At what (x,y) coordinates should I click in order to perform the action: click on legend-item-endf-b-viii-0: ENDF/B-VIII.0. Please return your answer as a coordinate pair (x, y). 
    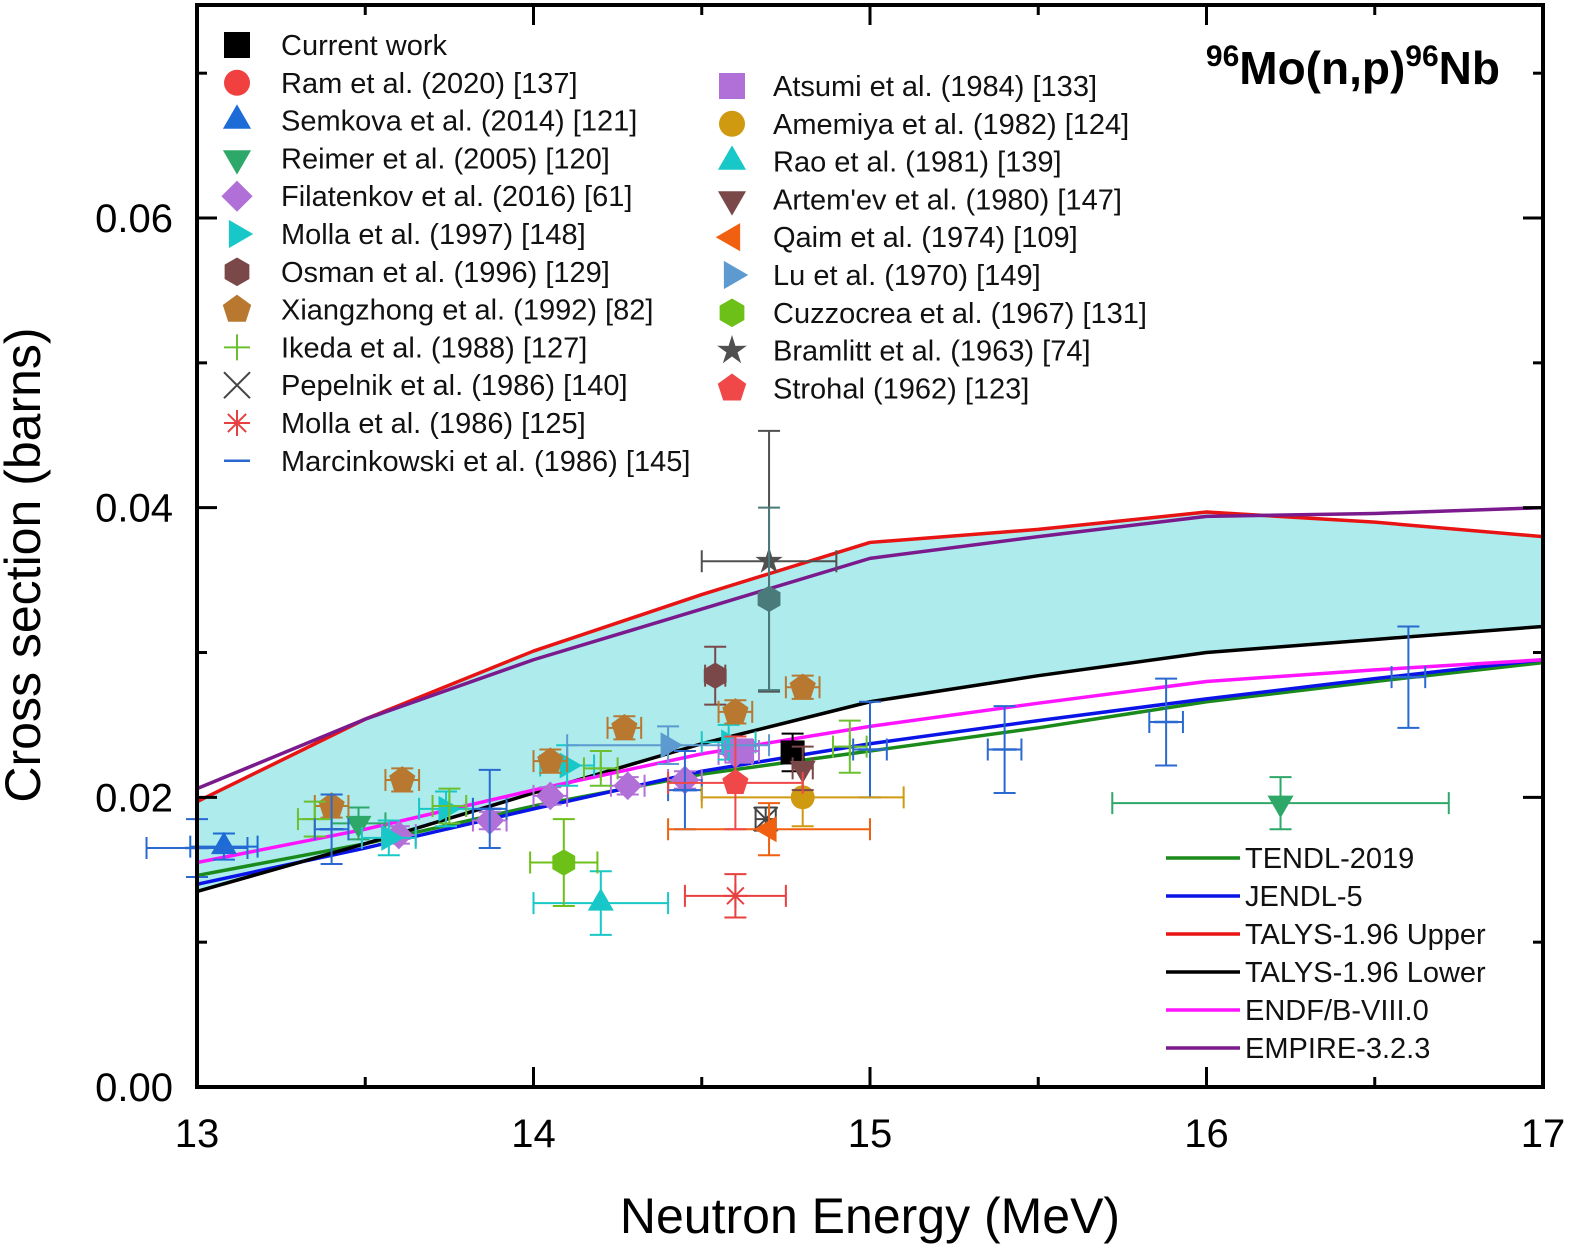
    Looking at the image, I should click on (1297, 1011).